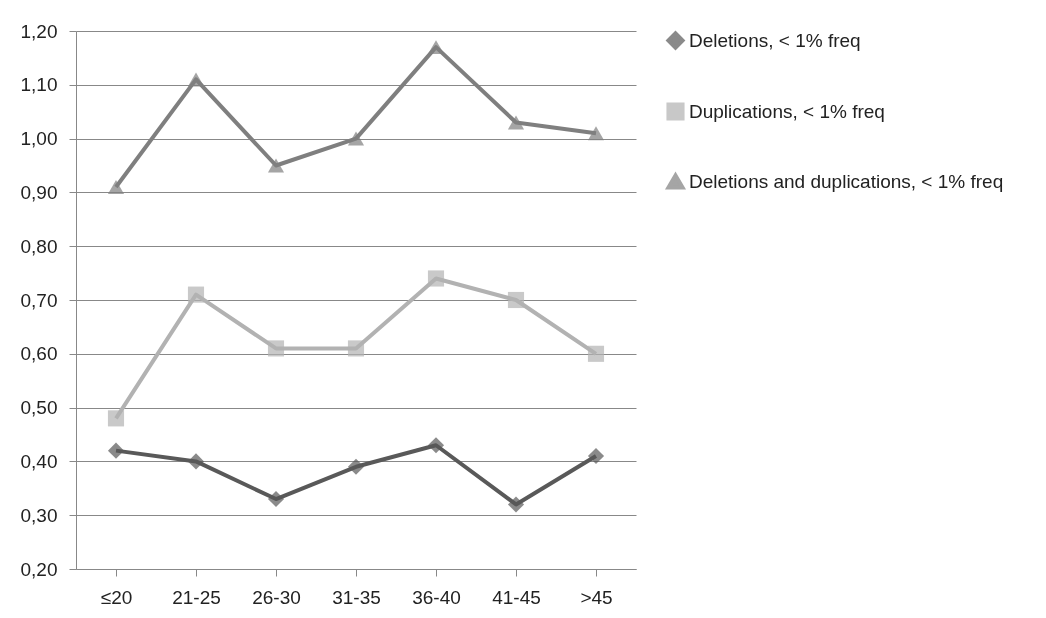 This screenshot has height=618, width=1046. Describe the element at coordinates (116, 597) in the screenshot. I see `x-tick-label: ≤20` at that location.